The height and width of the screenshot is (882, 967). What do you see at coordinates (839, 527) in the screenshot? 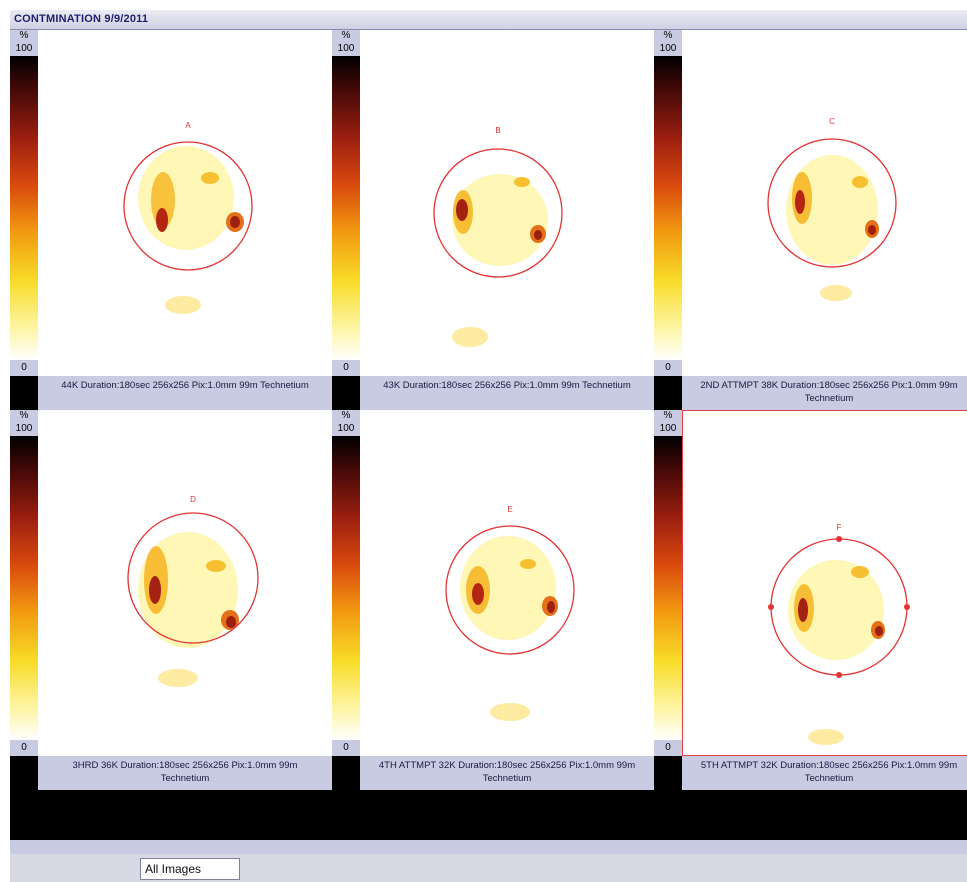
I see `roi-label: F` at bounding box center [839, 527].